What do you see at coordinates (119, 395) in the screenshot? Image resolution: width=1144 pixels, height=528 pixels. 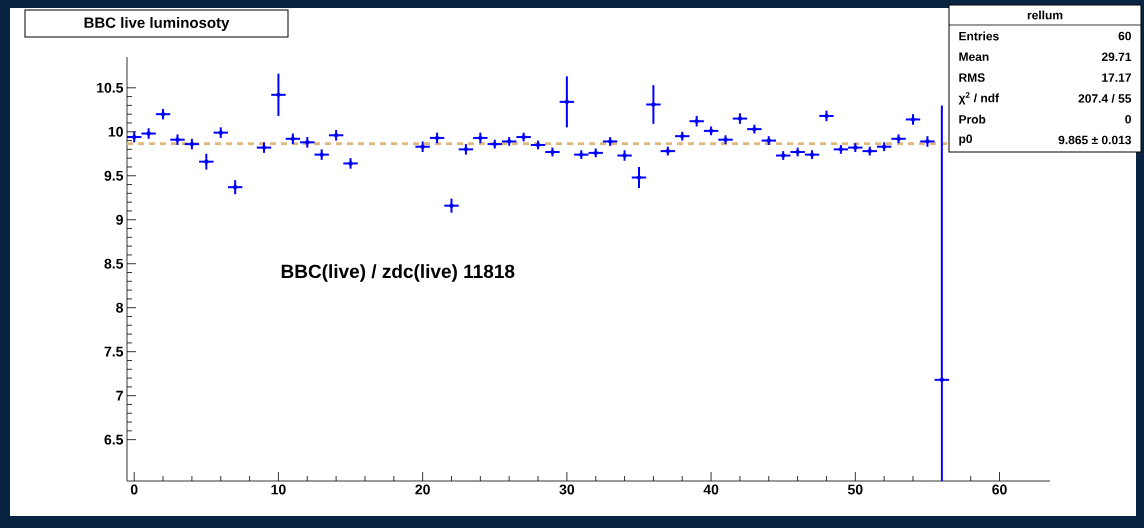 I see `y-tick-label: 7` at bounding box center [119, 395].